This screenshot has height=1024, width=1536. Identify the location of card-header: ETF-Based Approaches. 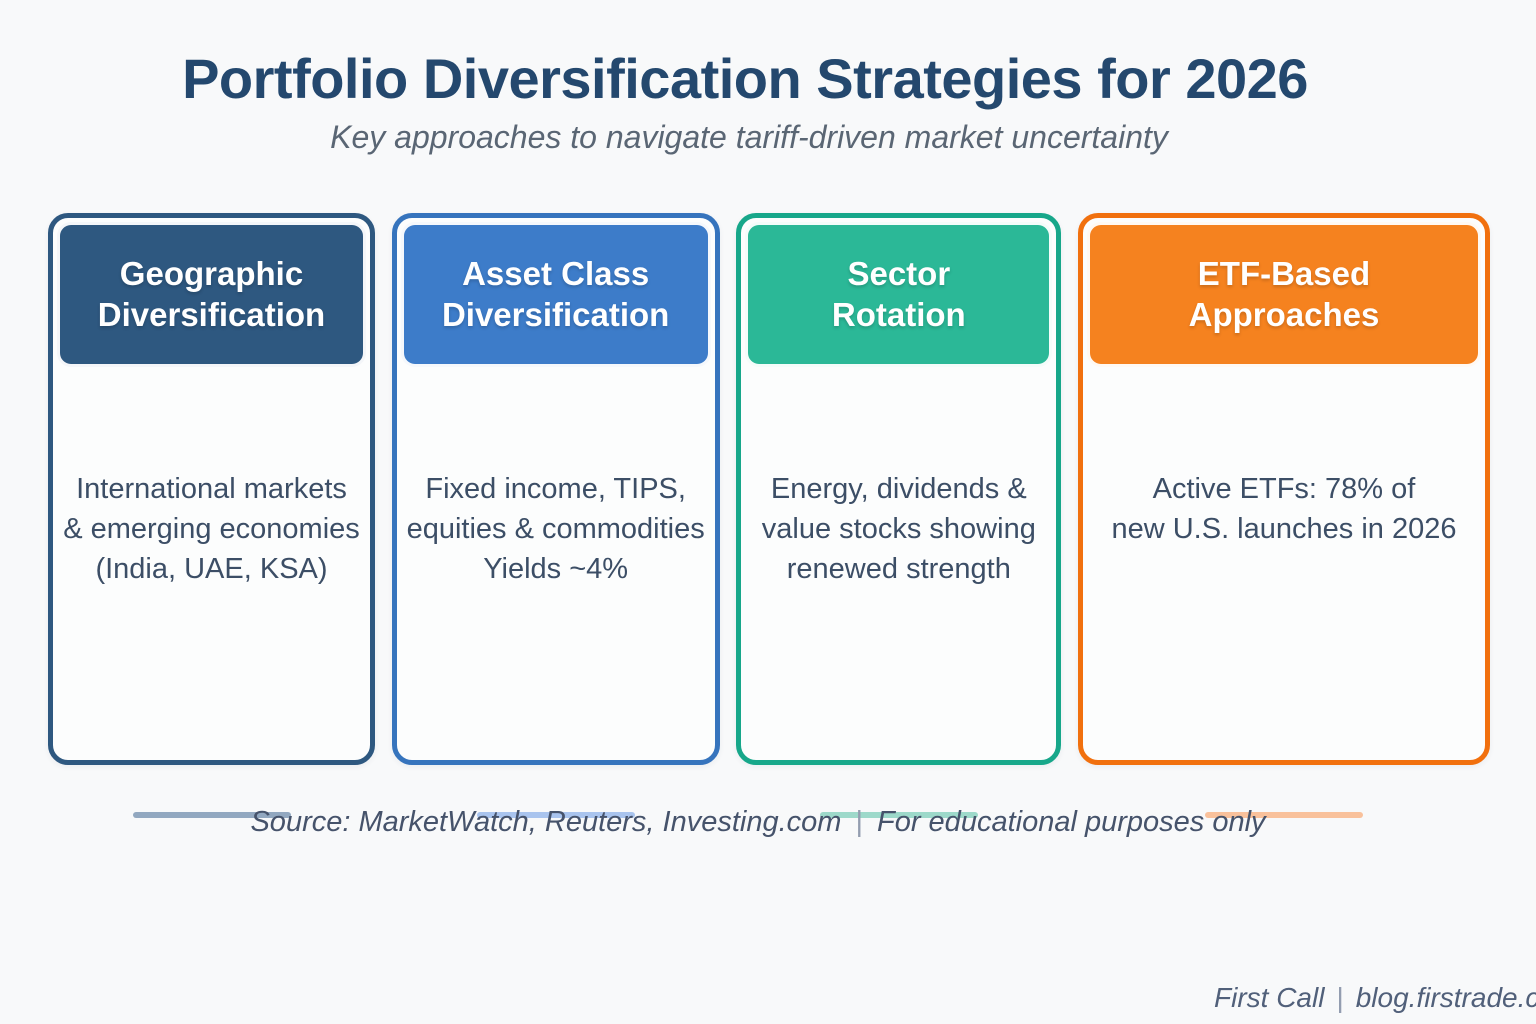
(1283, 294).